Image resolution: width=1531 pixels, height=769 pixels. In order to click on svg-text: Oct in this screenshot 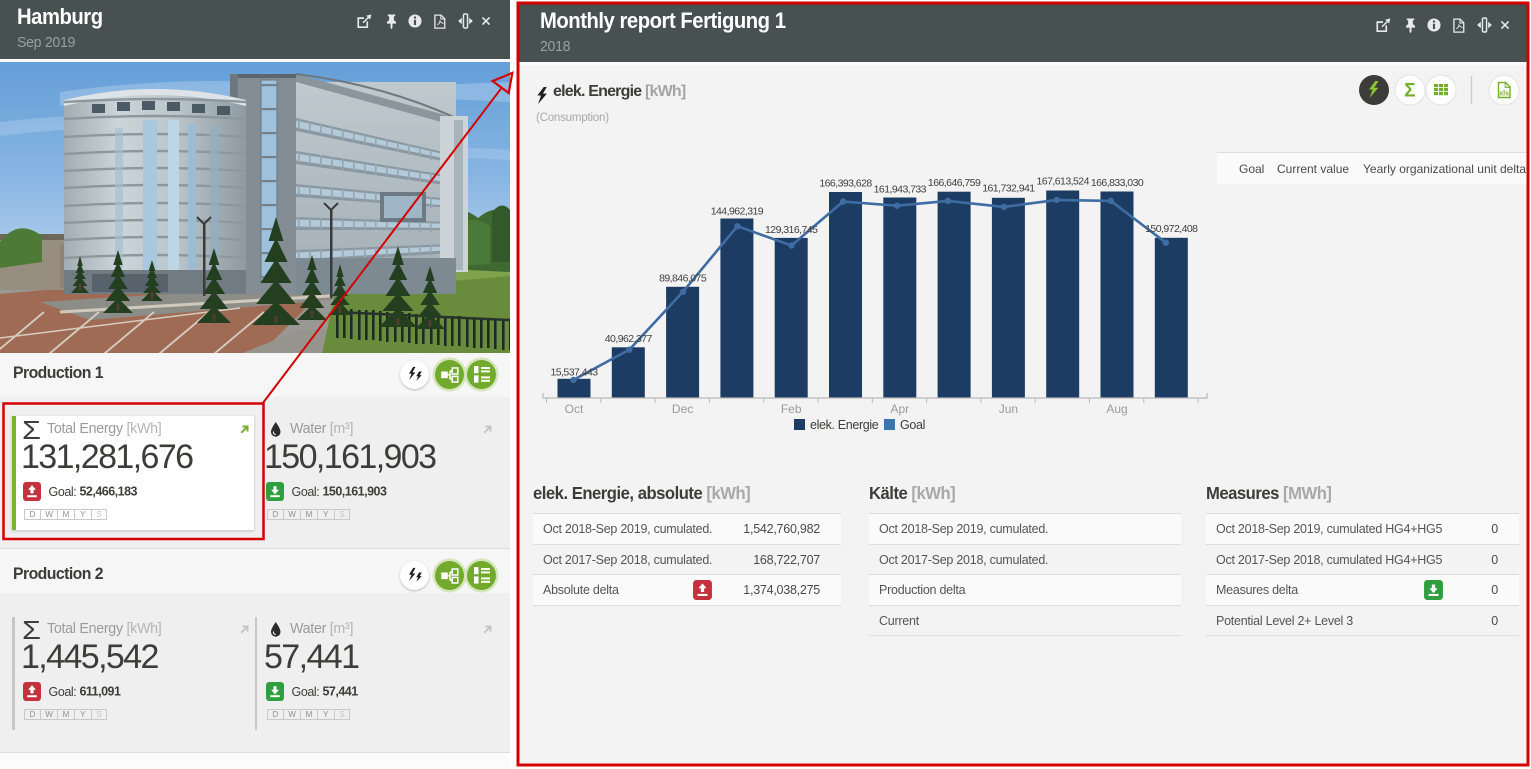, I will do `click(574, 409)`.